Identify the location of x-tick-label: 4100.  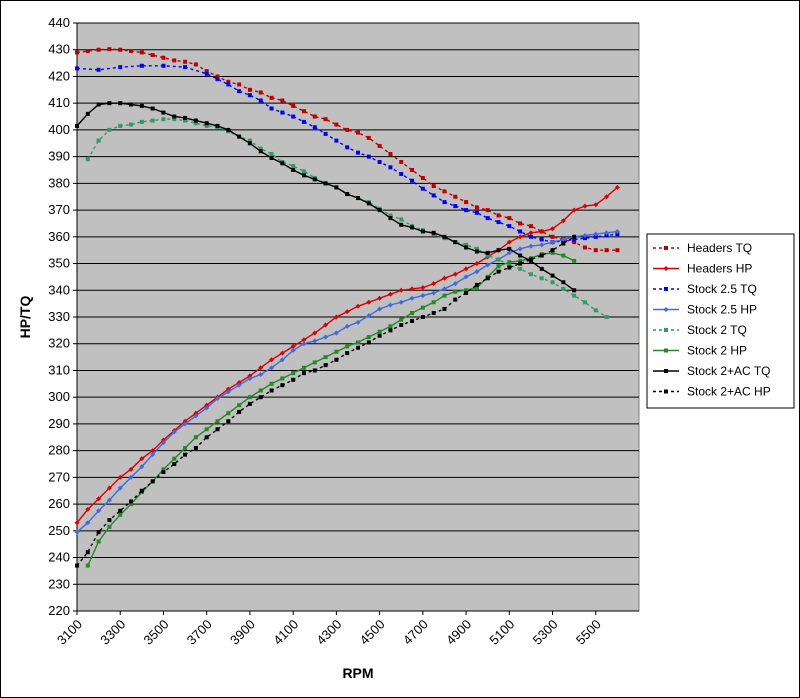
(285, 632).